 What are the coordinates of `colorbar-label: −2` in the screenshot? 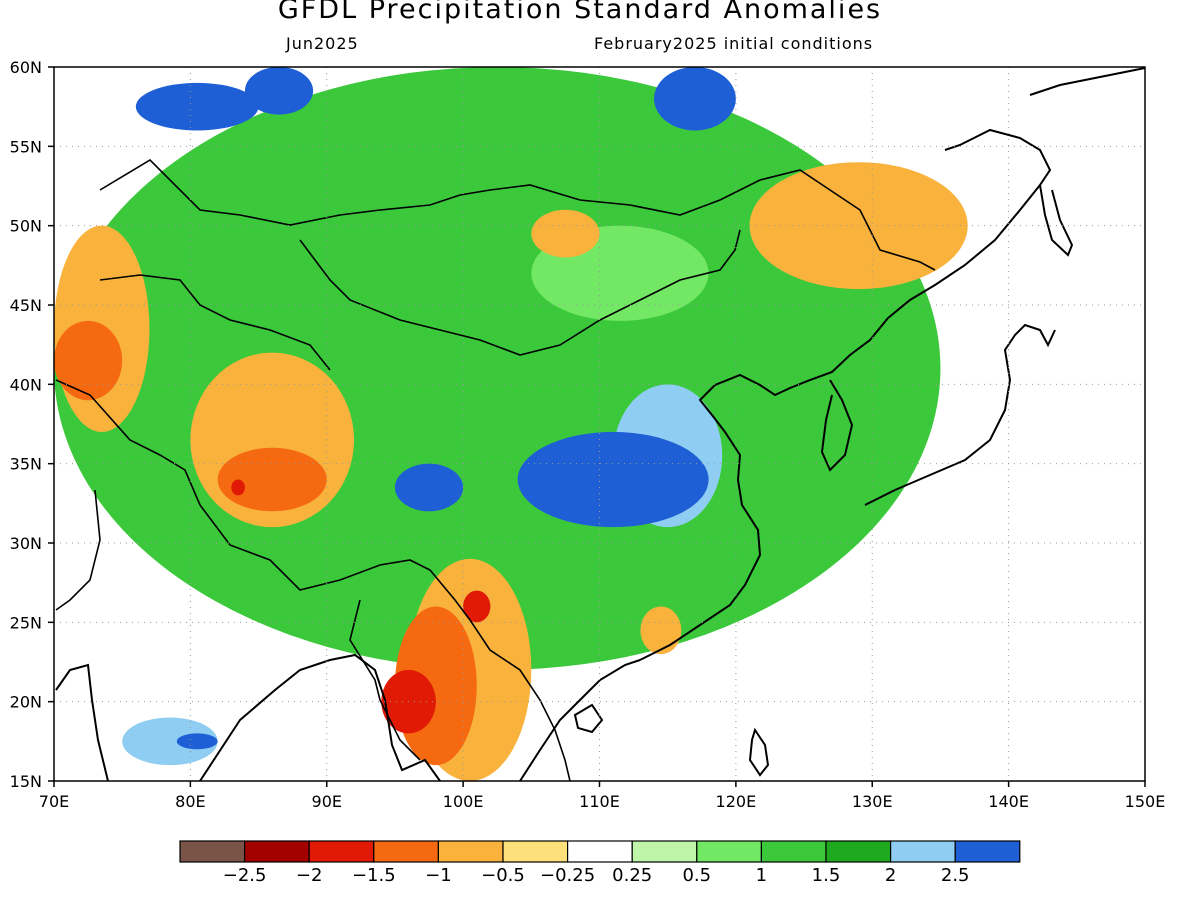 It's located at (309, 875).